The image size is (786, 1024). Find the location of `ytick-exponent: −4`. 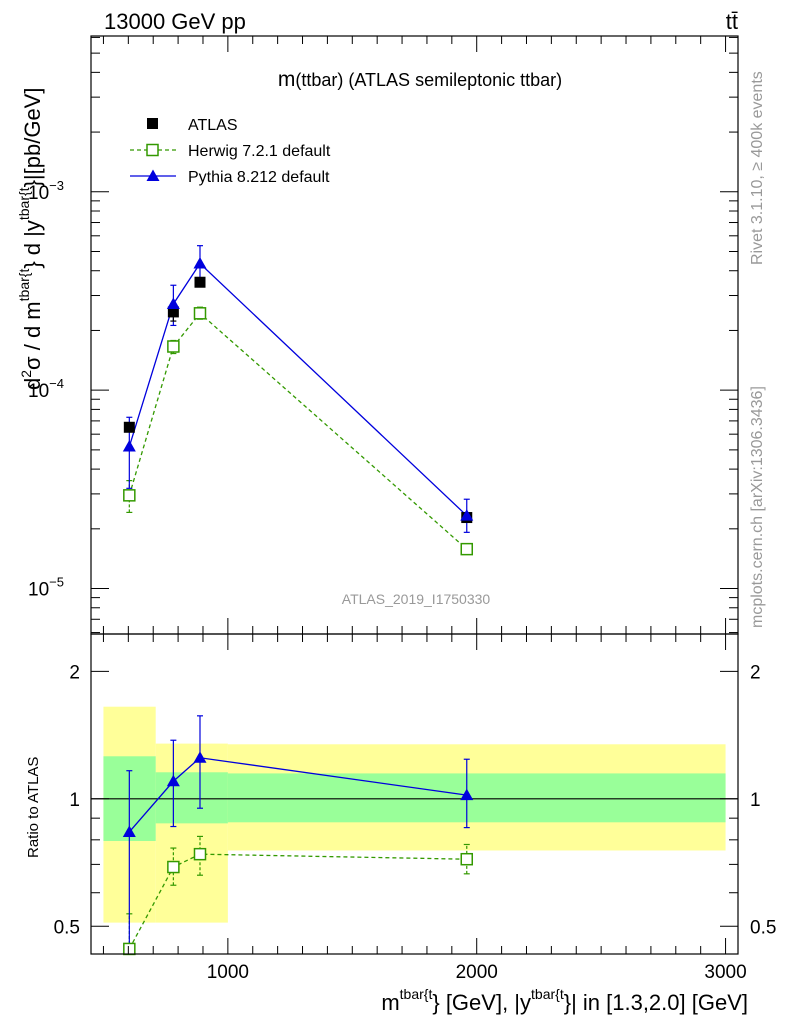

ytick-exponent: −4 is located at coordinates (56, 383).